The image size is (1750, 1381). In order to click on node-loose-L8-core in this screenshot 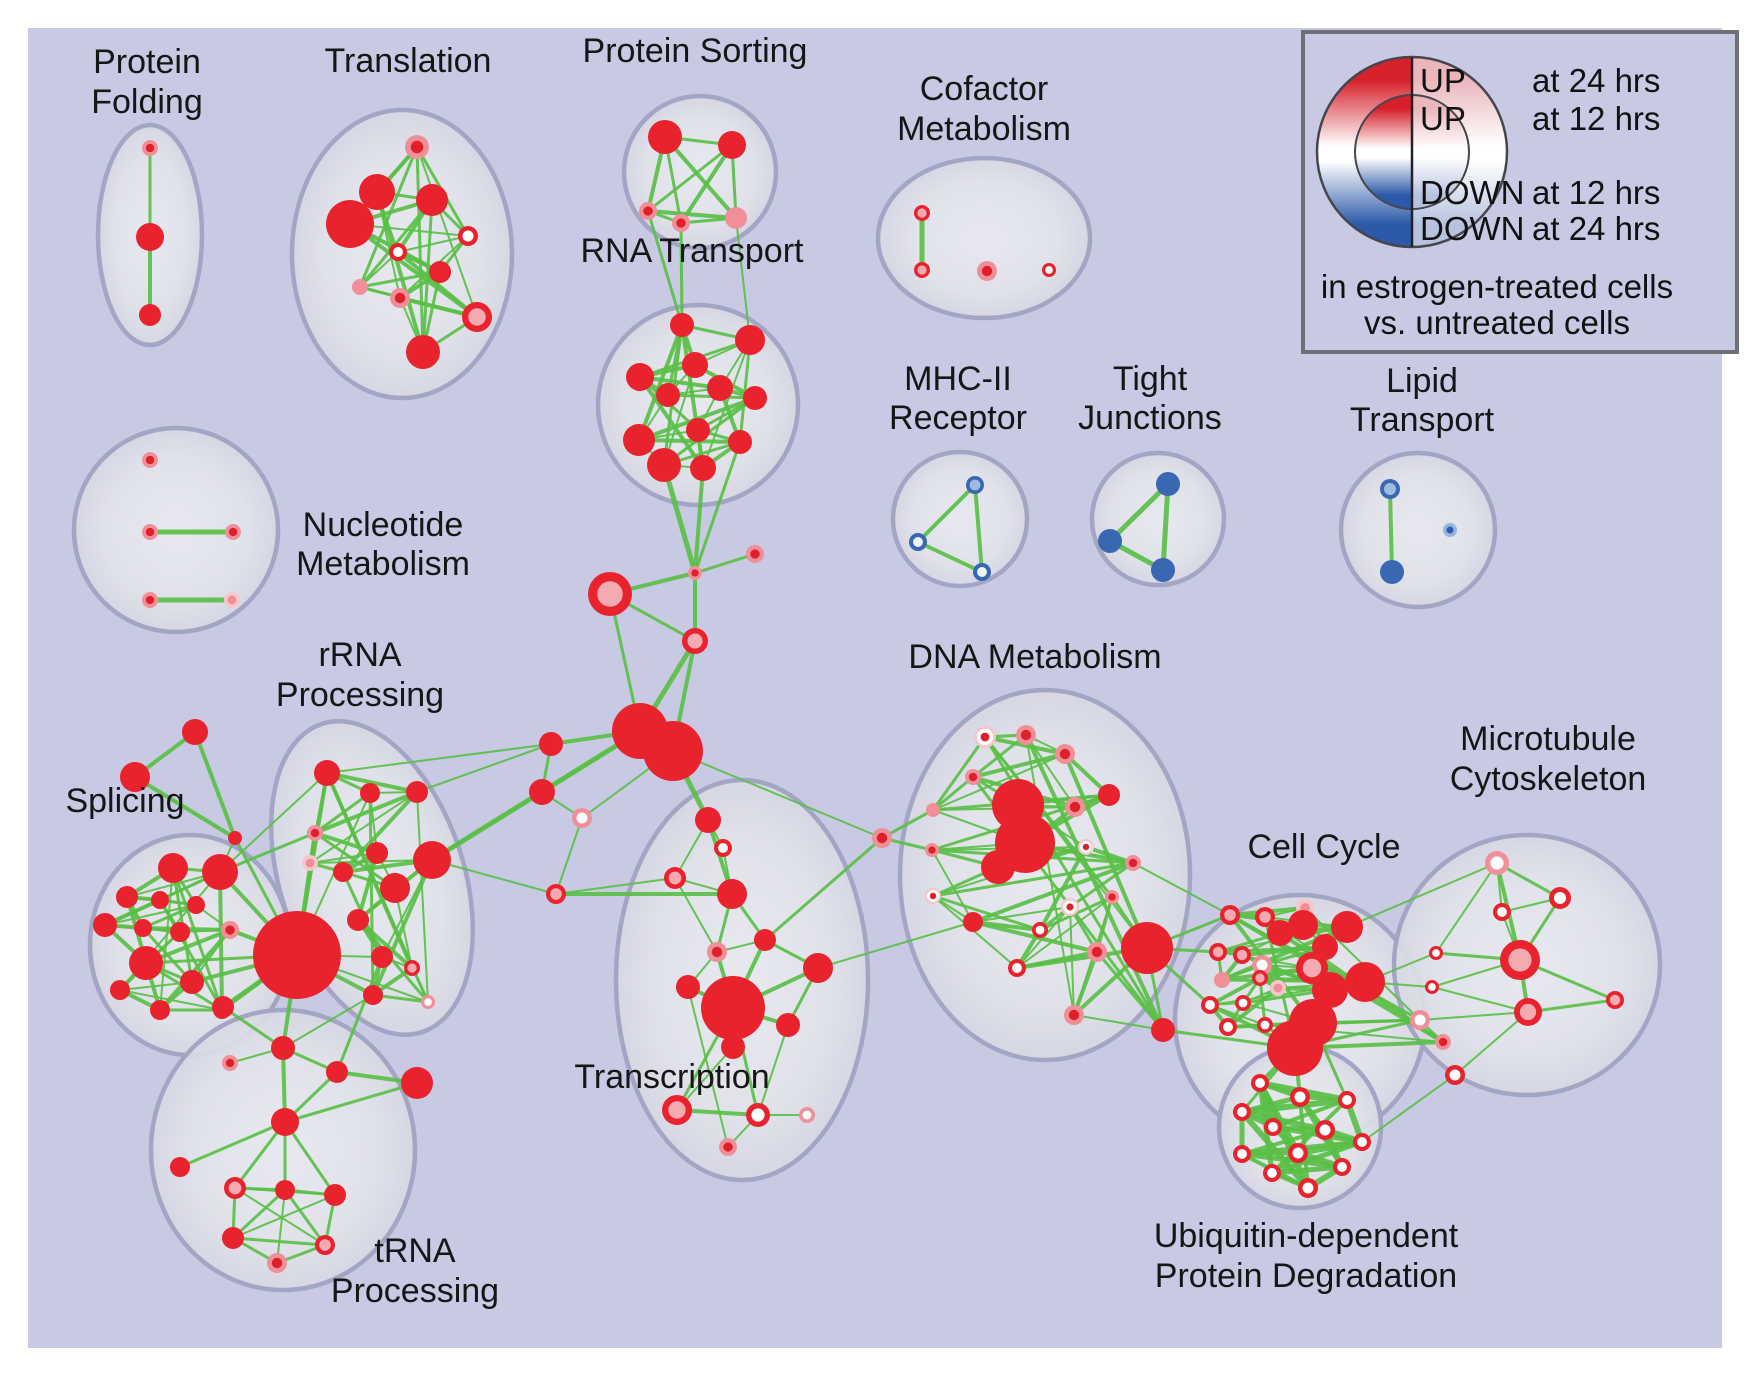, I will do `click(582, 818)`.